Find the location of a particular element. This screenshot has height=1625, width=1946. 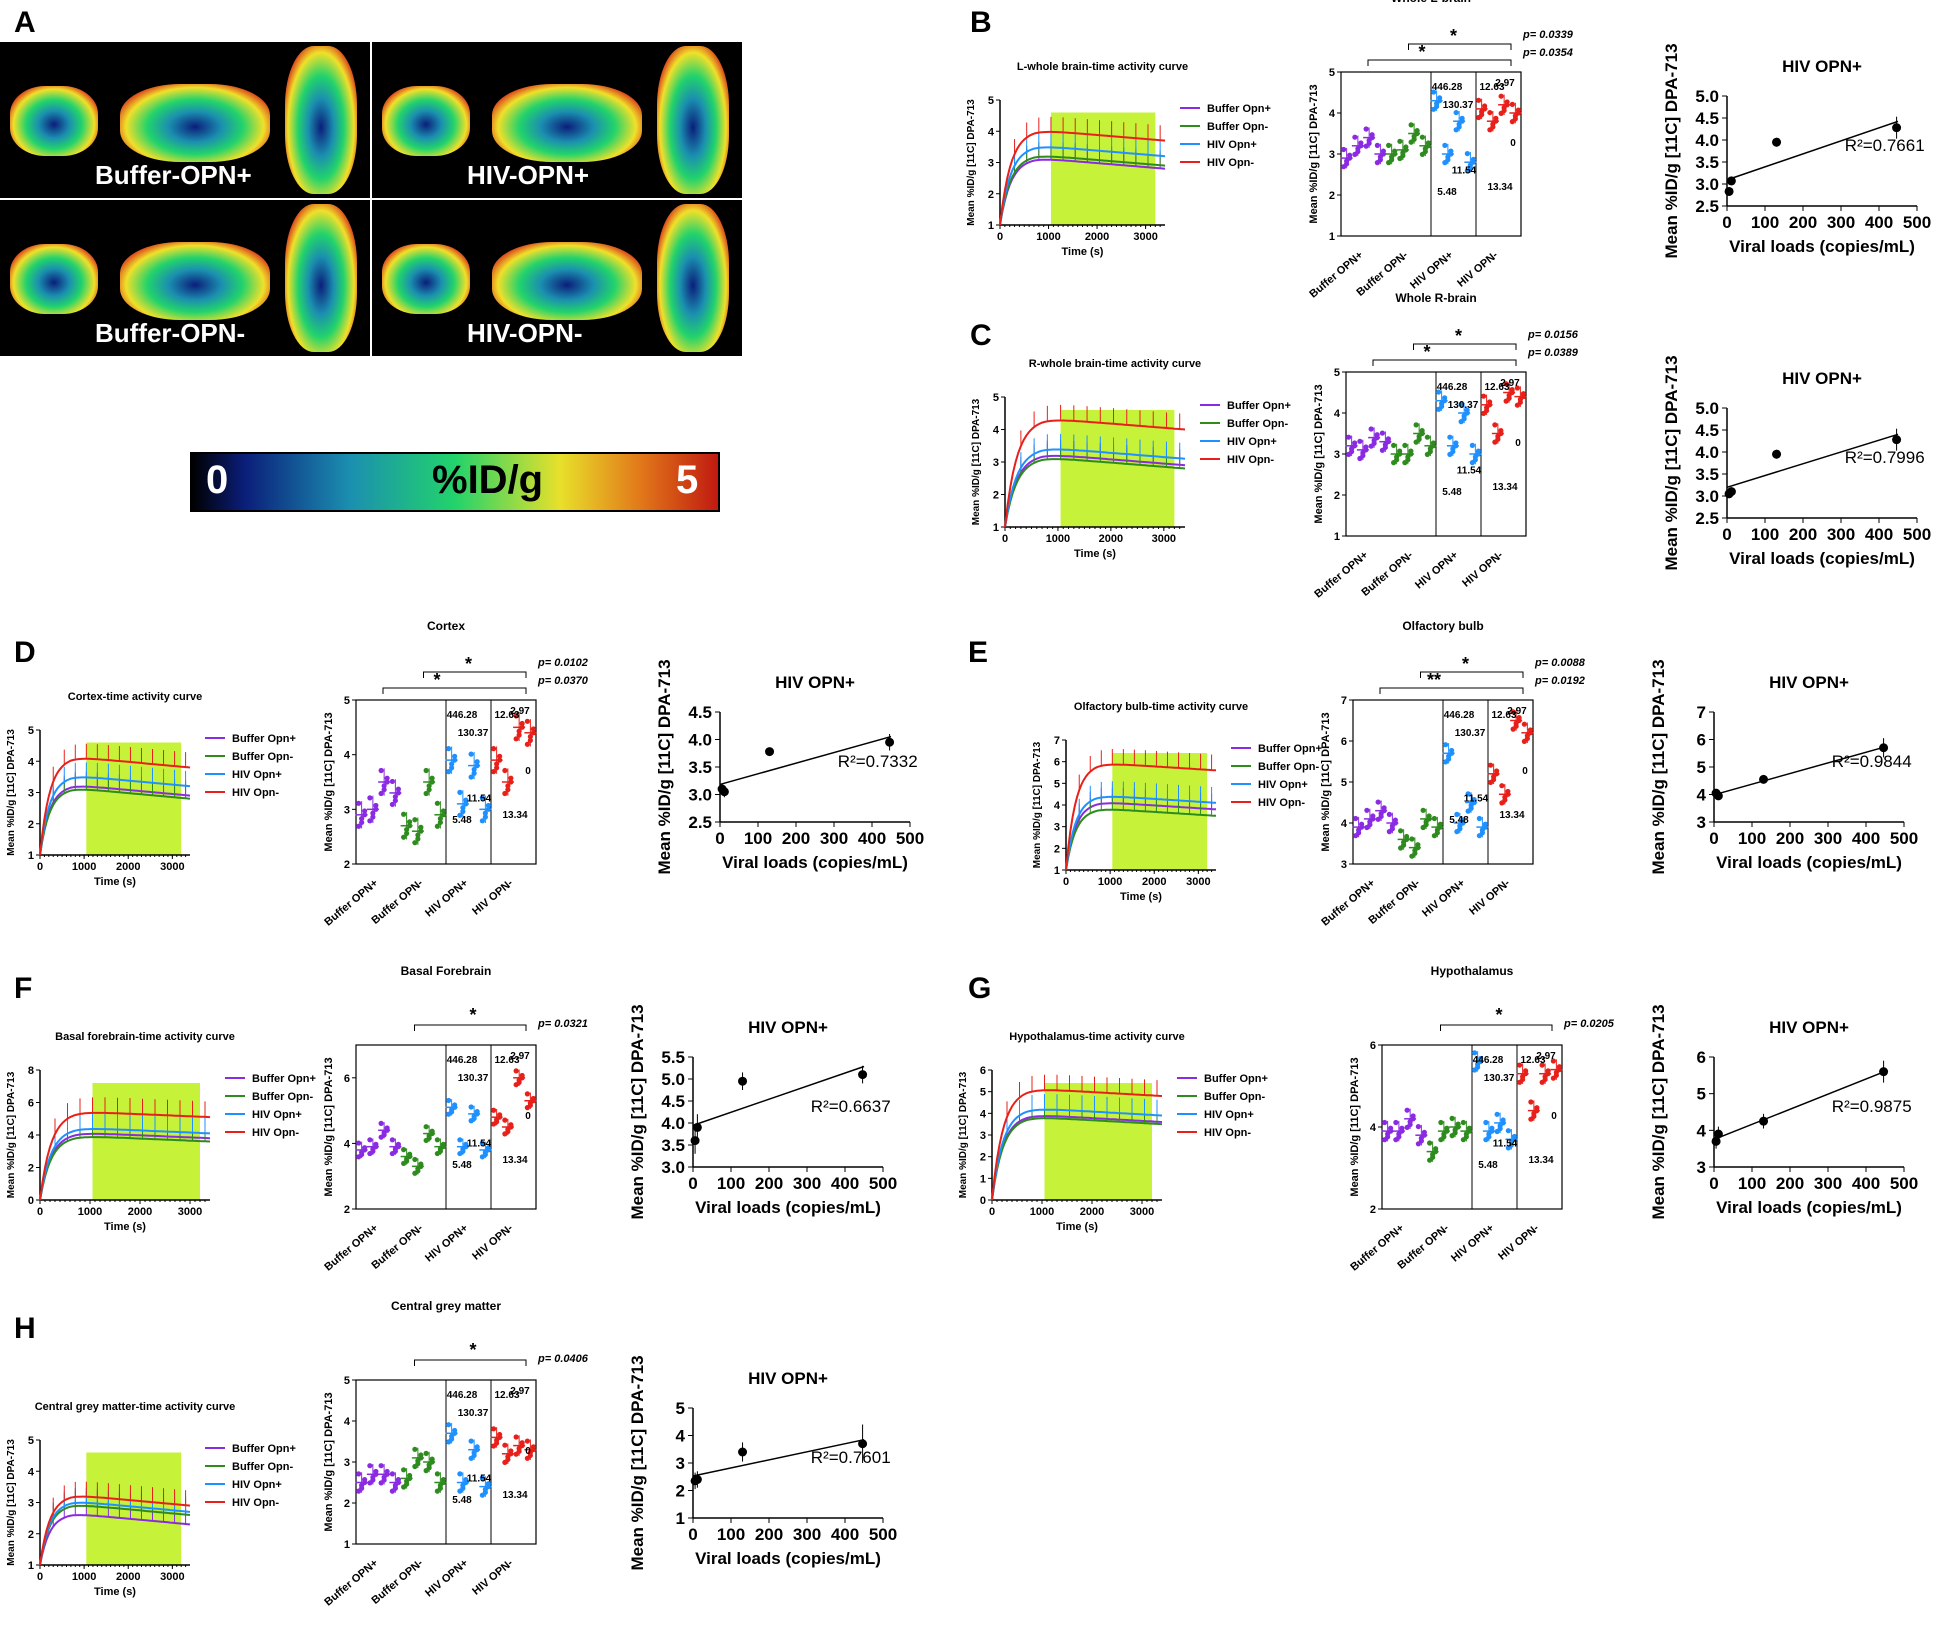

x-axis-label: Time (s) is located at coordinates (125, 1227).